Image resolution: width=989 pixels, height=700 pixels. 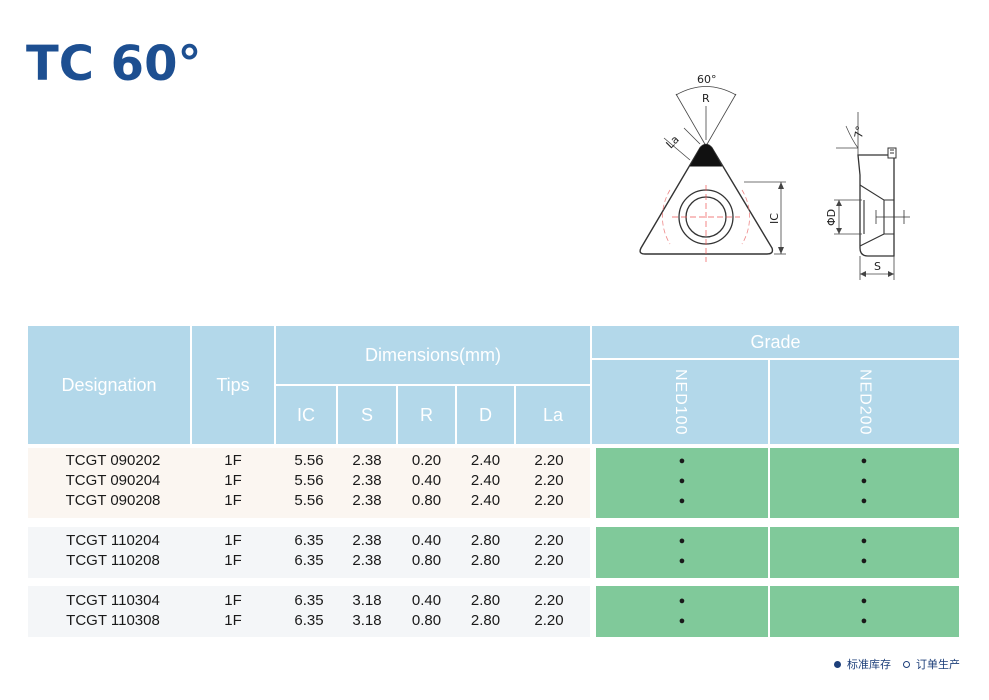 I want to click on d-label: ΦD, so click(x=831, y=217).